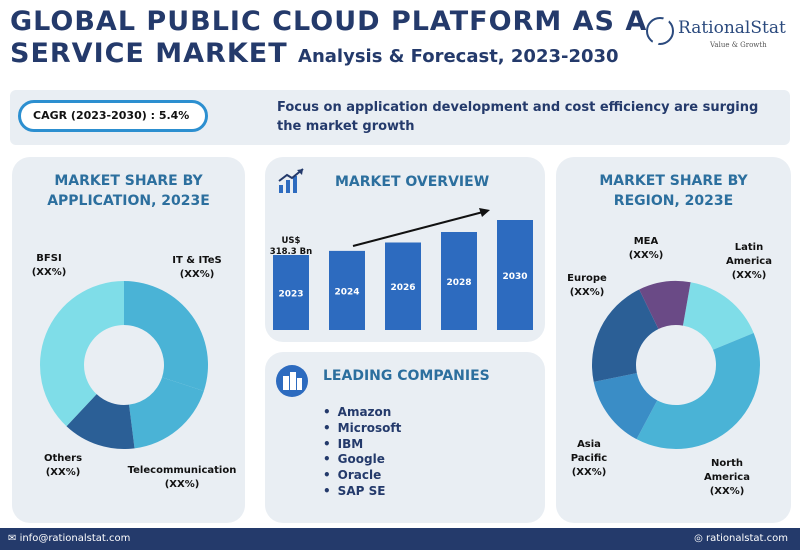 Image resolution: width=800 pixels, height=550 pixels. I want to click on label-others: Others (XX%), so click(63, 466).